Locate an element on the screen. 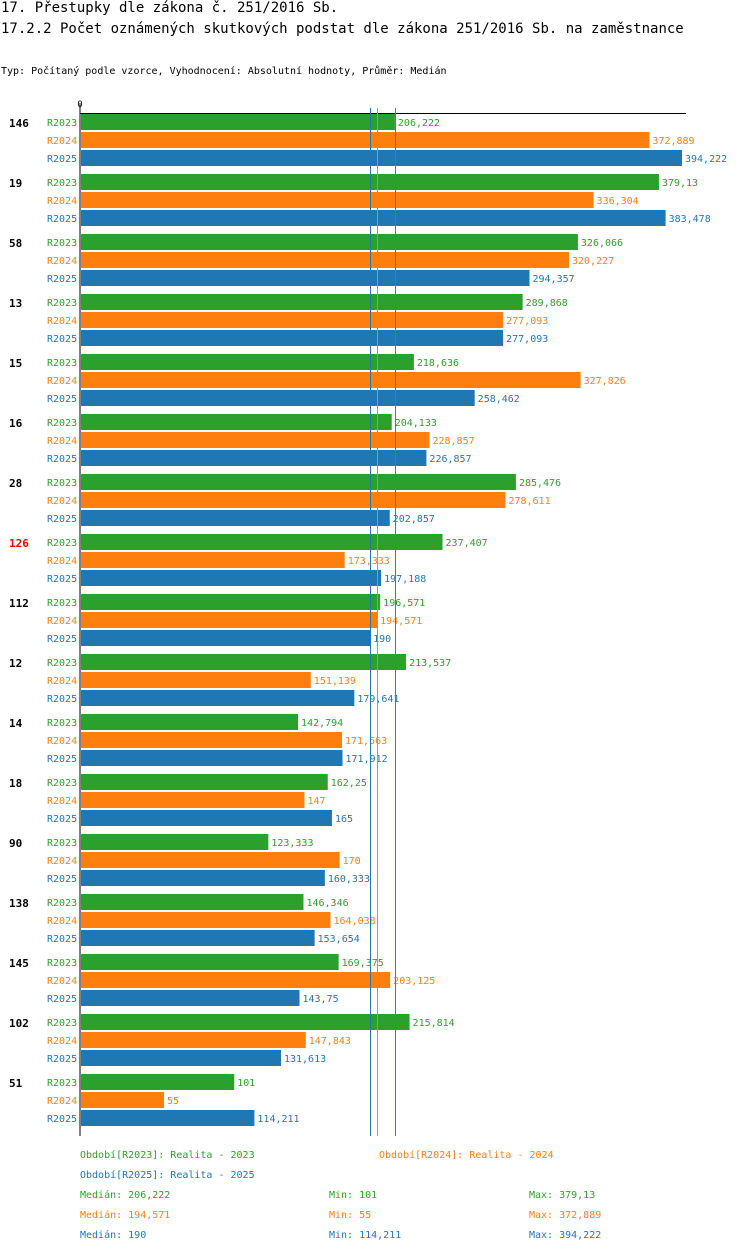  stat-median-r2025: Medián: 190 is located at coordinates (113, 1235).